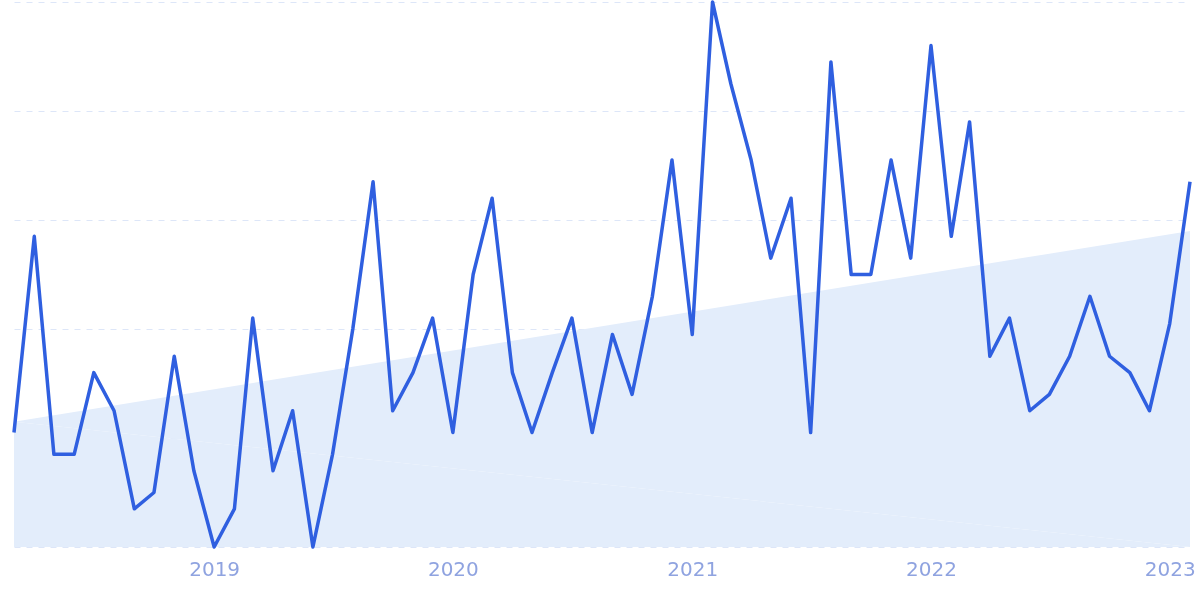 The width and height of the screenshot is (1200, 599). Describe the element at coordinates (215, 568) in the screenshot. I see `x-tick-label: 2019` at that location.